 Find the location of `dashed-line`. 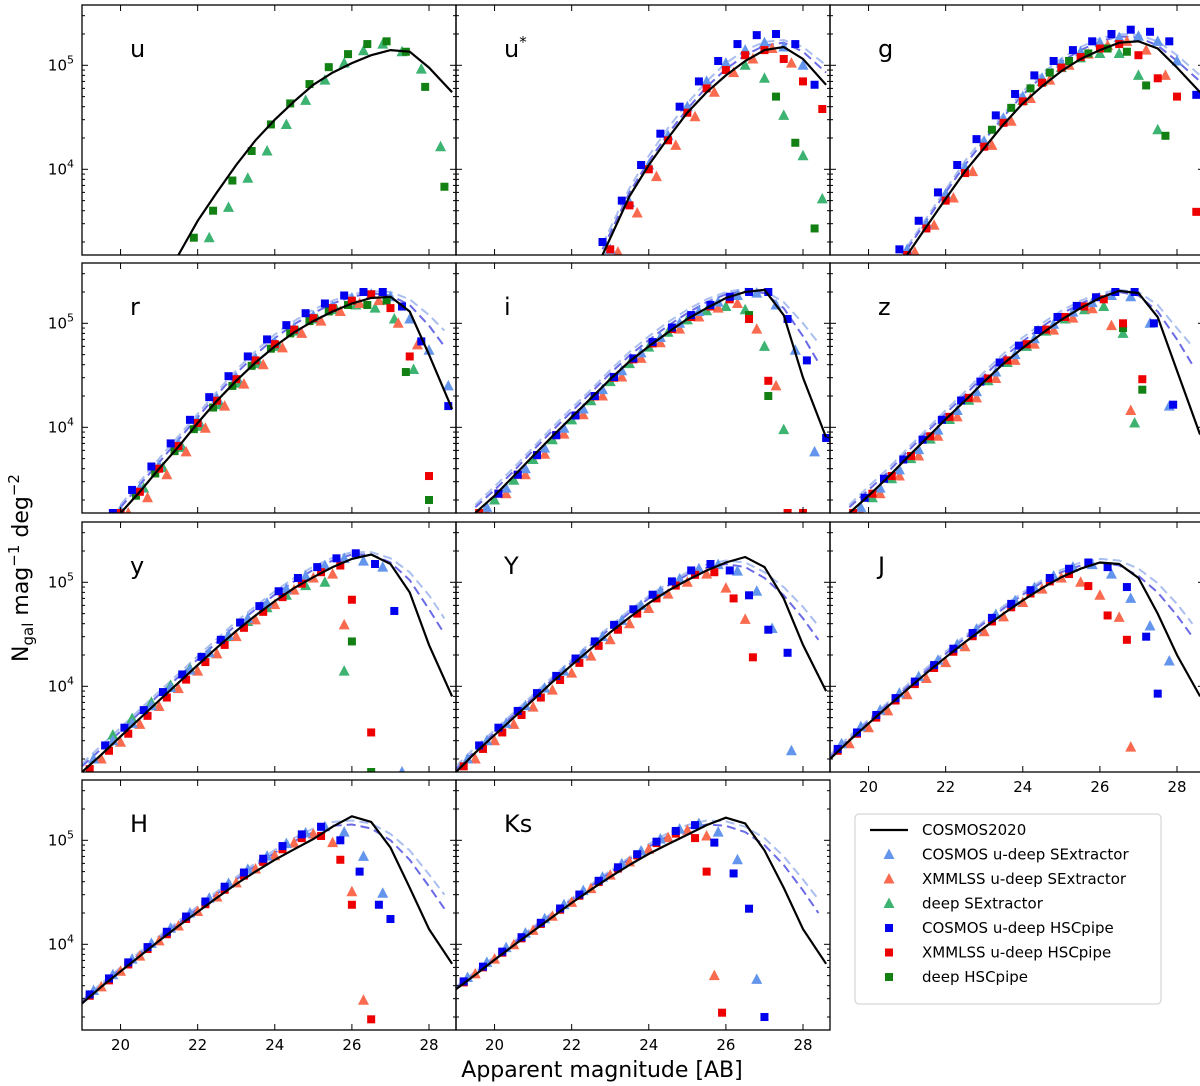

dashed-line is located at coordinates (264, 913).